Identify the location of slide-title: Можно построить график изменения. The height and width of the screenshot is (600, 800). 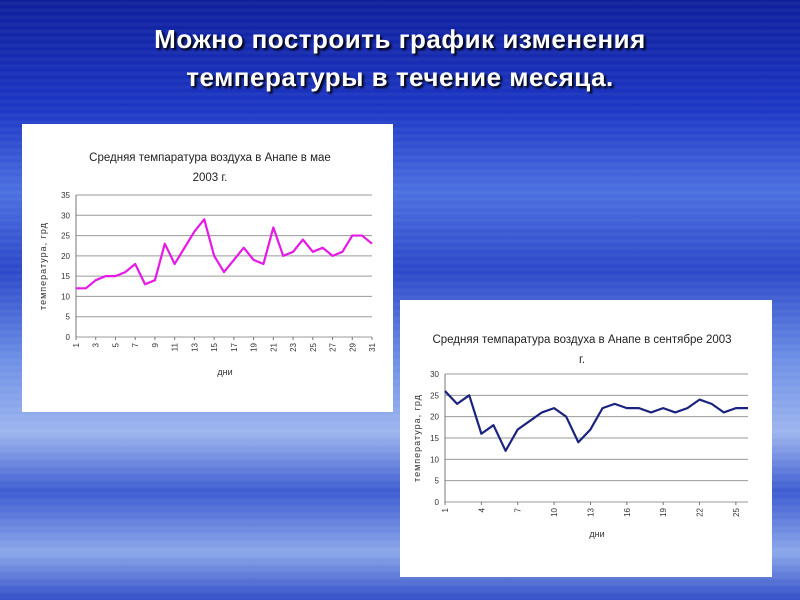
(400, 39).